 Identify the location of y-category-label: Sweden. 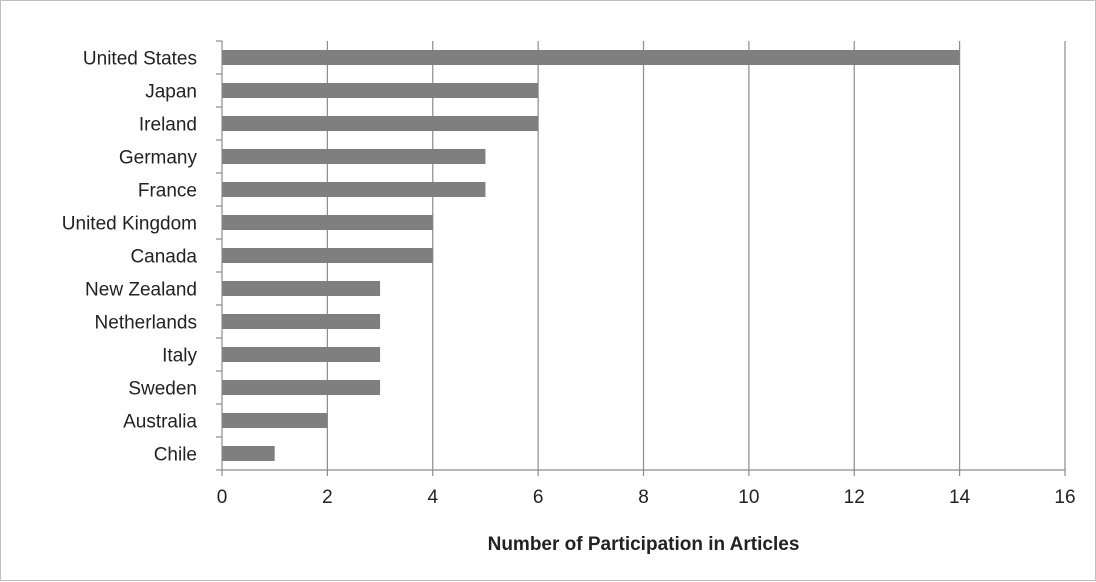
(162, 389).